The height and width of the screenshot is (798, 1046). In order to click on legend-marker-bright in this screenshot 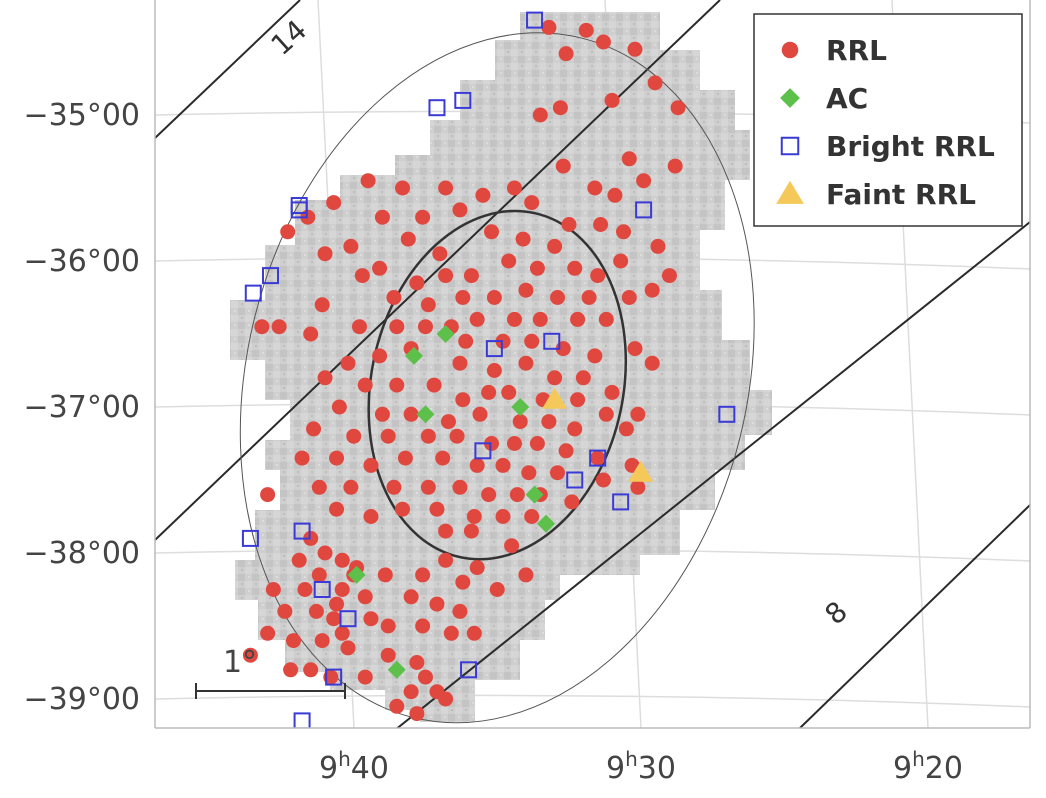, I will do `click(790, 146)`.